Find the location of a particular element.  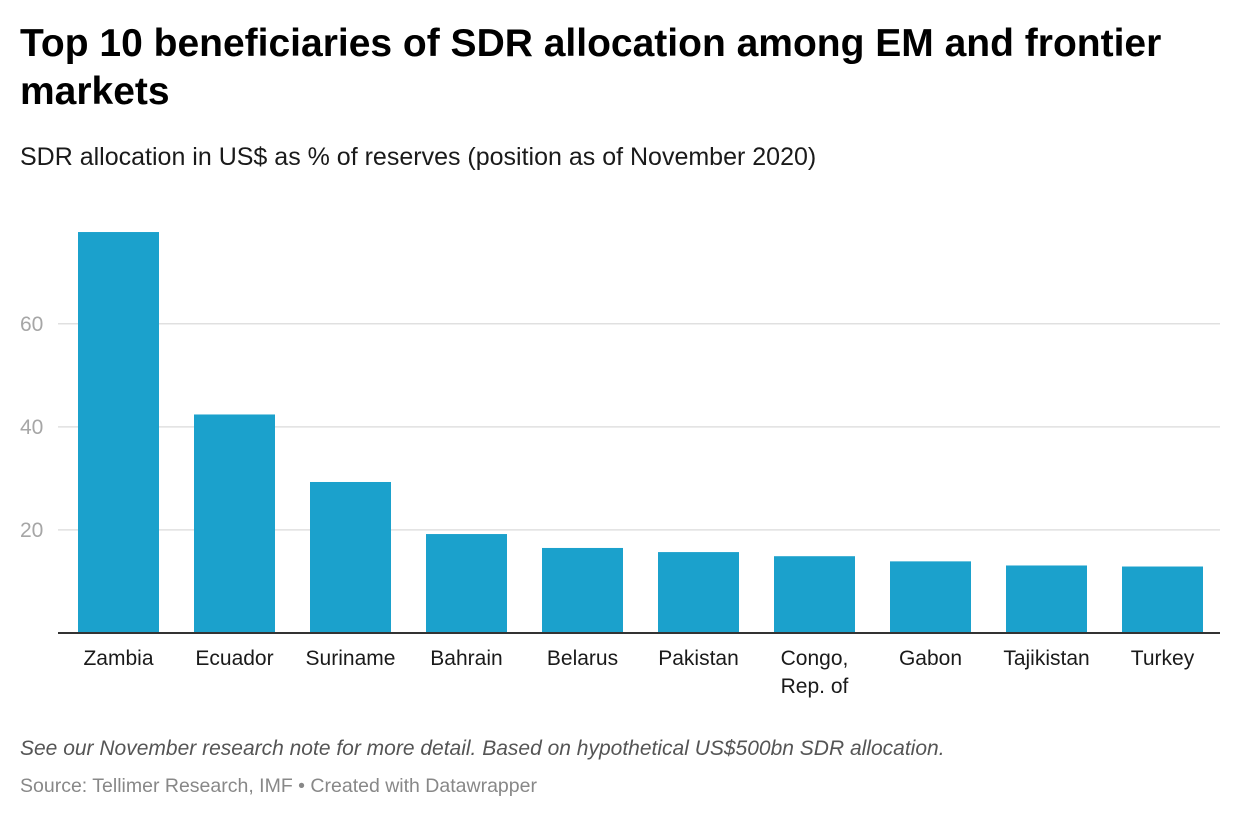

category-label-line: Turkey is located at coordinates (1163, 658).